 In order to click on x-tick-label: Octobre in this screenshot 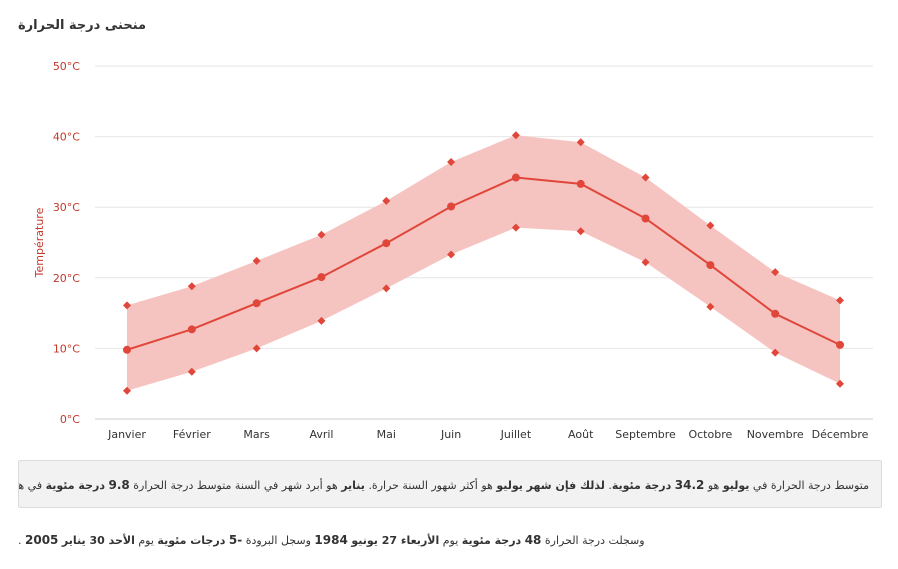, I will do `click(710, 434)`.